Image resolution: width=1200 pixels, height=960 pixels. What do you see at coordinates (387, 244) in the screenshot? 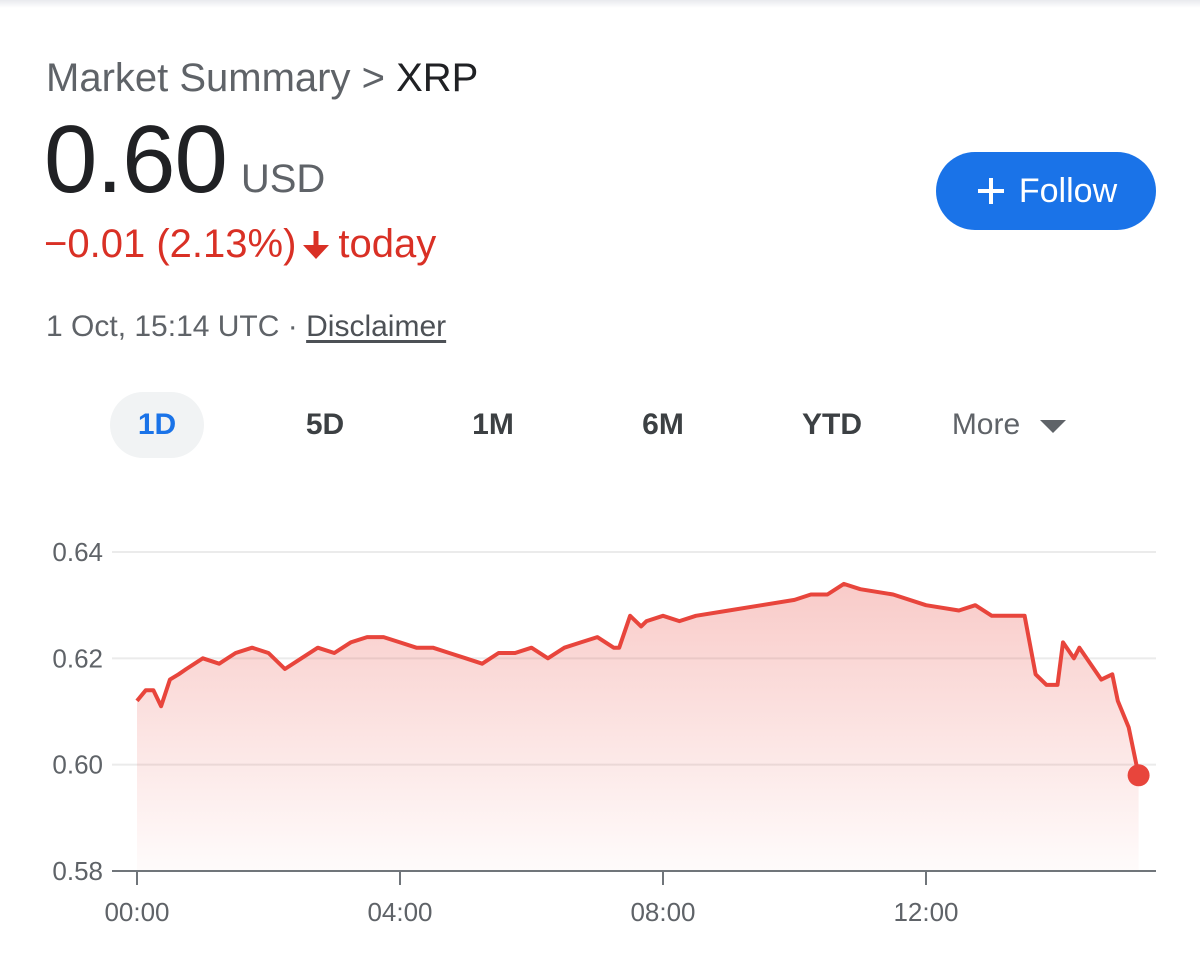
I see `change-suffix: today` at bounding box center [387, 244].